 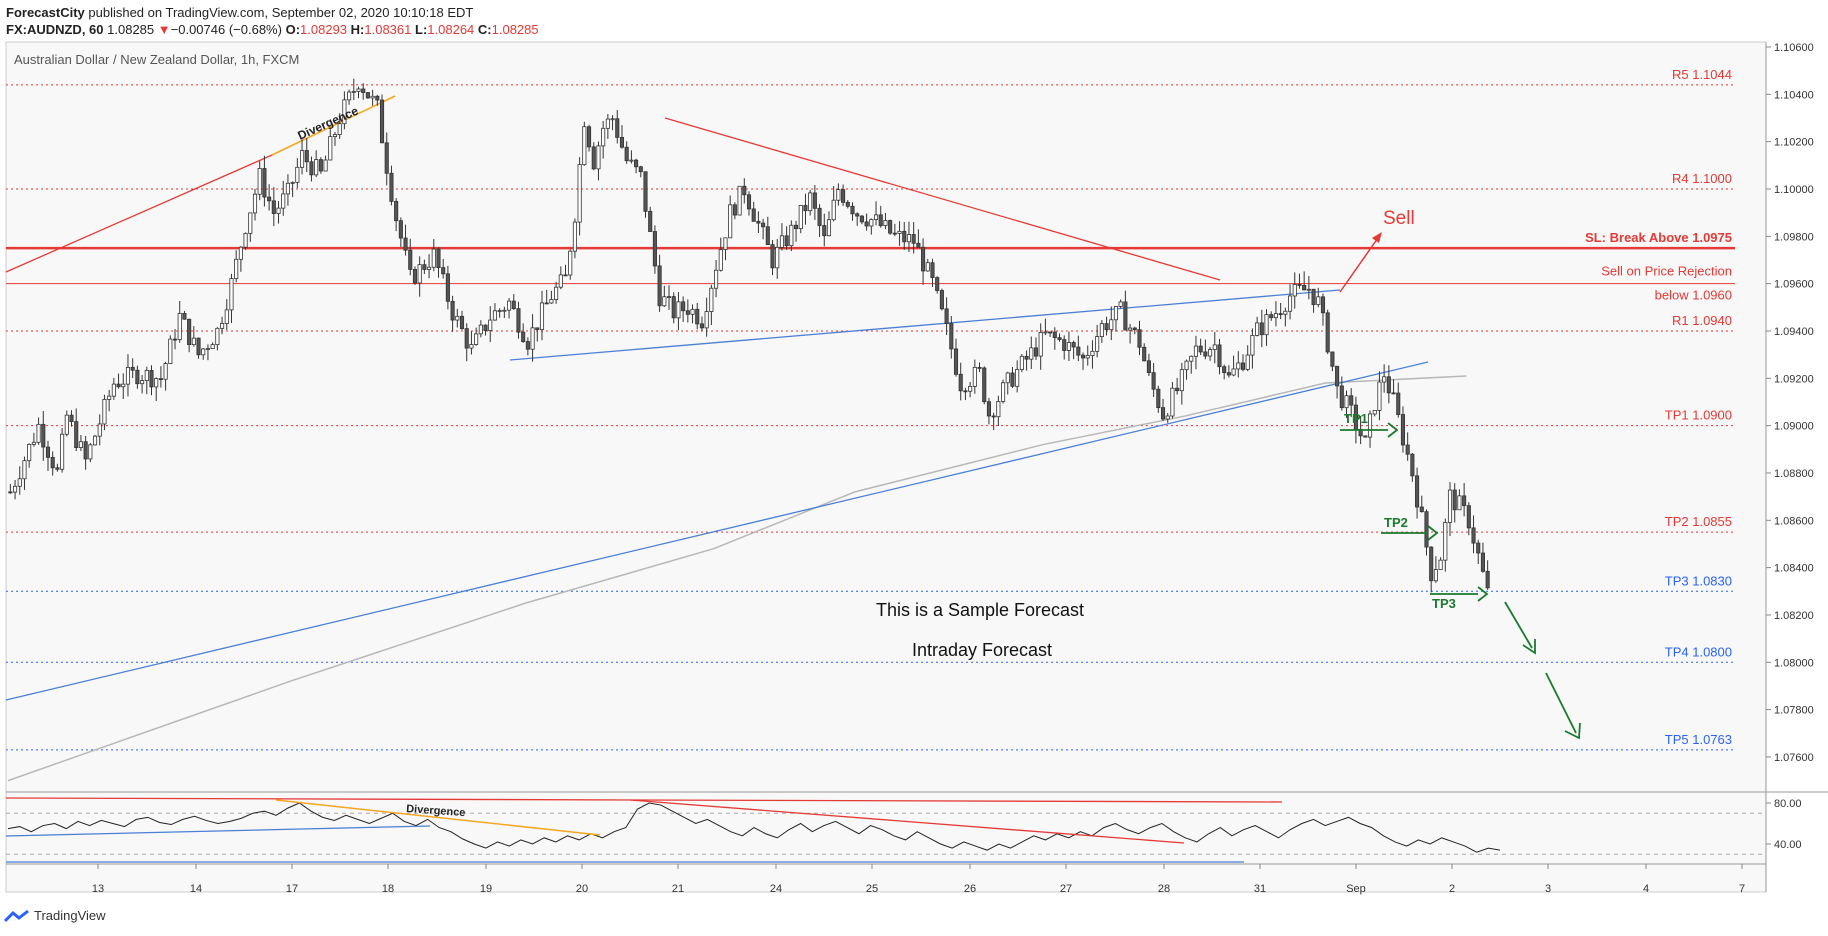 I want to click on tp-label: TP1, so click(x=1356, y=418).